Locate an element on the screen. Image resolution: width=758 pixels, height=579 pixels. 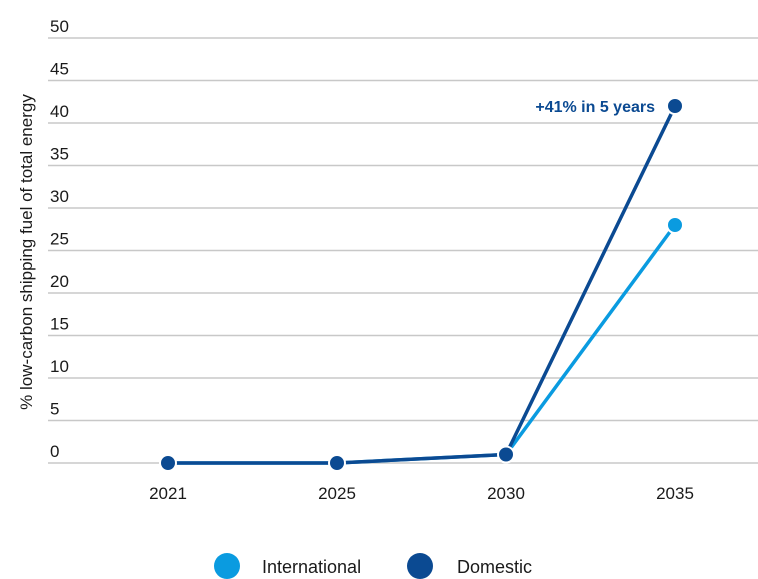
legend-item: International is located at coordinates (287, 566).